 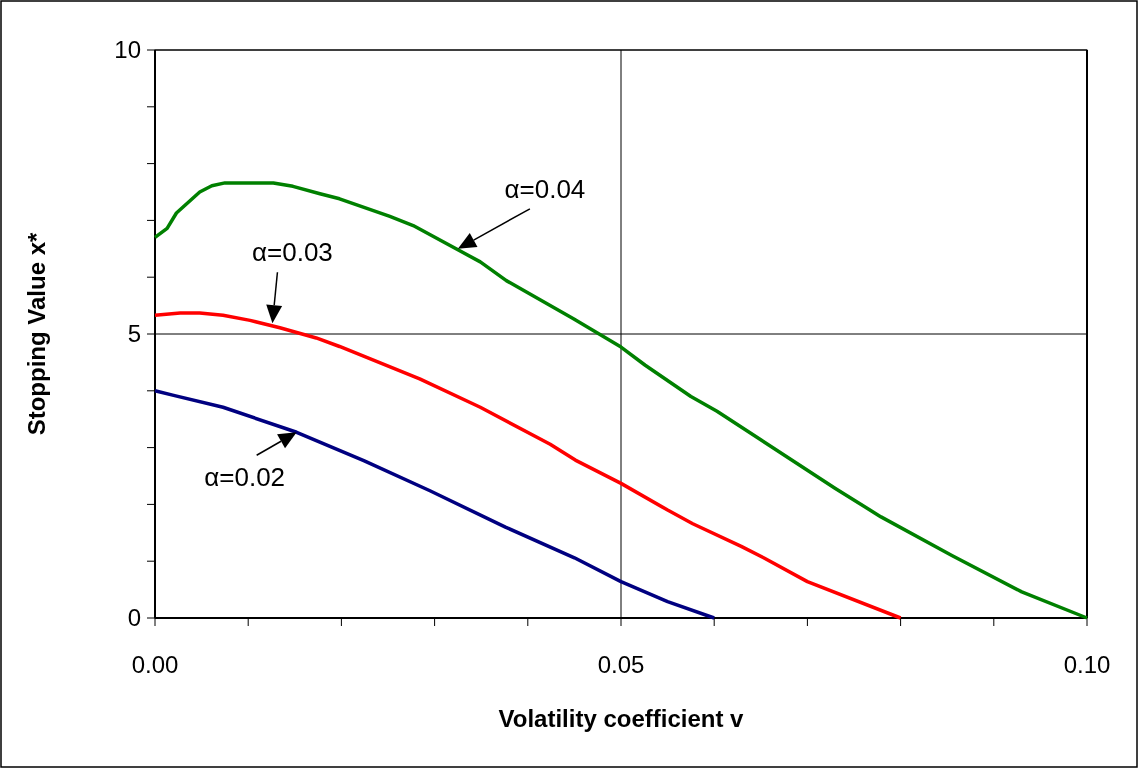 I want to click on x-tick-label: 0.00, so click(x=155, y=664).